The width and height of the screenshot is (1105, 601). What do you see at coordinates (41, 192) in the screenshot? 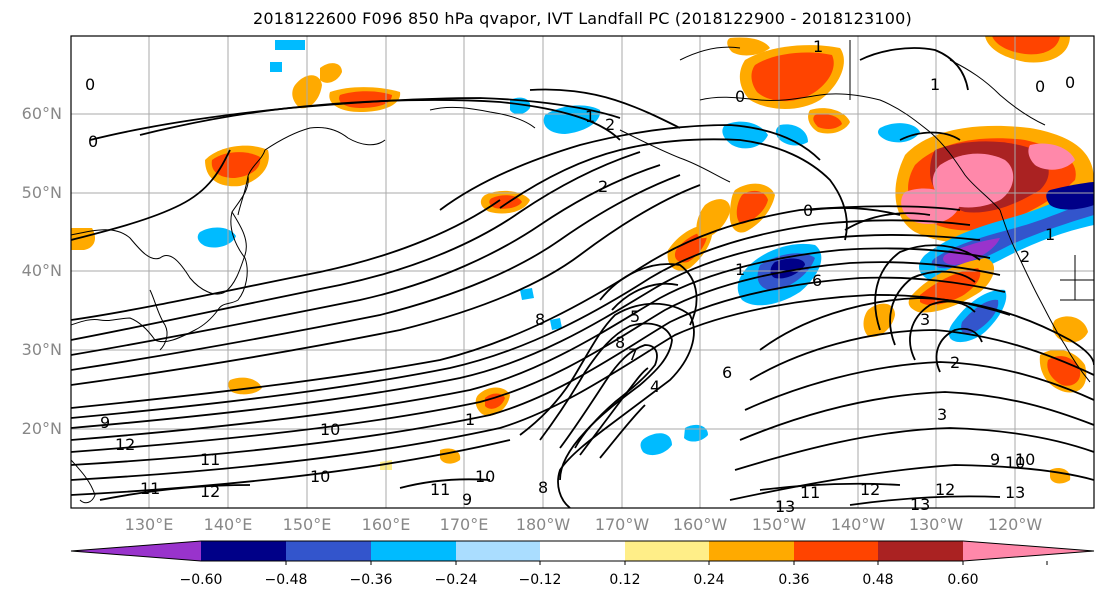
I see `lat-label: 50°N` at bounding box center [41, 192].